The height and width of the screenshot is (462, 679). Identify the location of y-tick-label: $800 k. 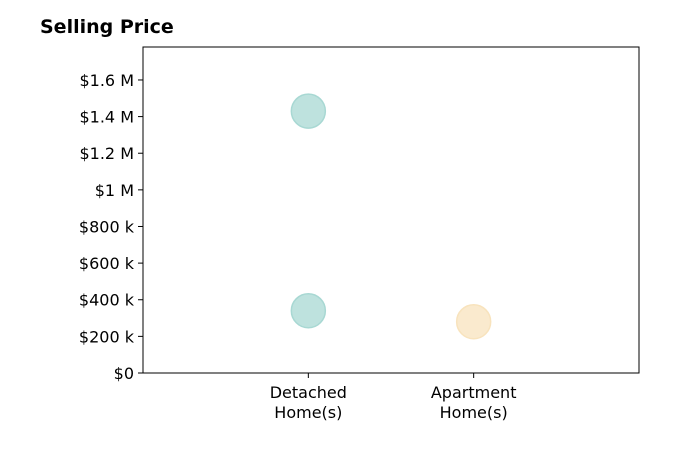
(107, 226).